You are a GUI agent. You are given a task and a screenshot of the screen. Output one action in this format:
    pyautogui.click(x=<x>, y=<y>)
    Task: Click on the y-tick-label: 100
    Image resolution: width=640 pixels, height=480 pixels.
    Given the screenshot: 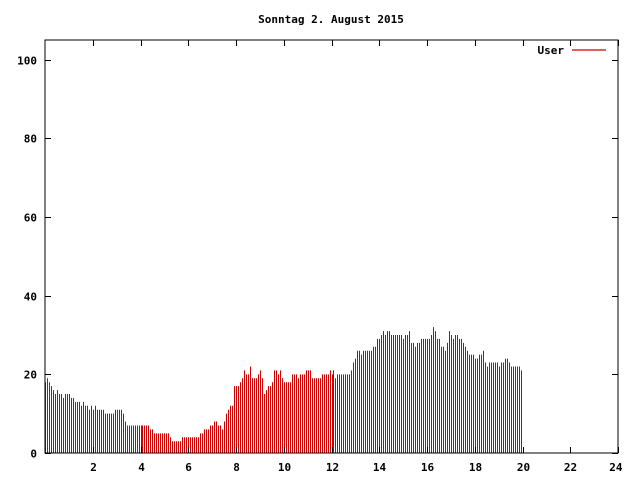 What is the action you would take?
    pyautogui.click(x=27, y=61)
    